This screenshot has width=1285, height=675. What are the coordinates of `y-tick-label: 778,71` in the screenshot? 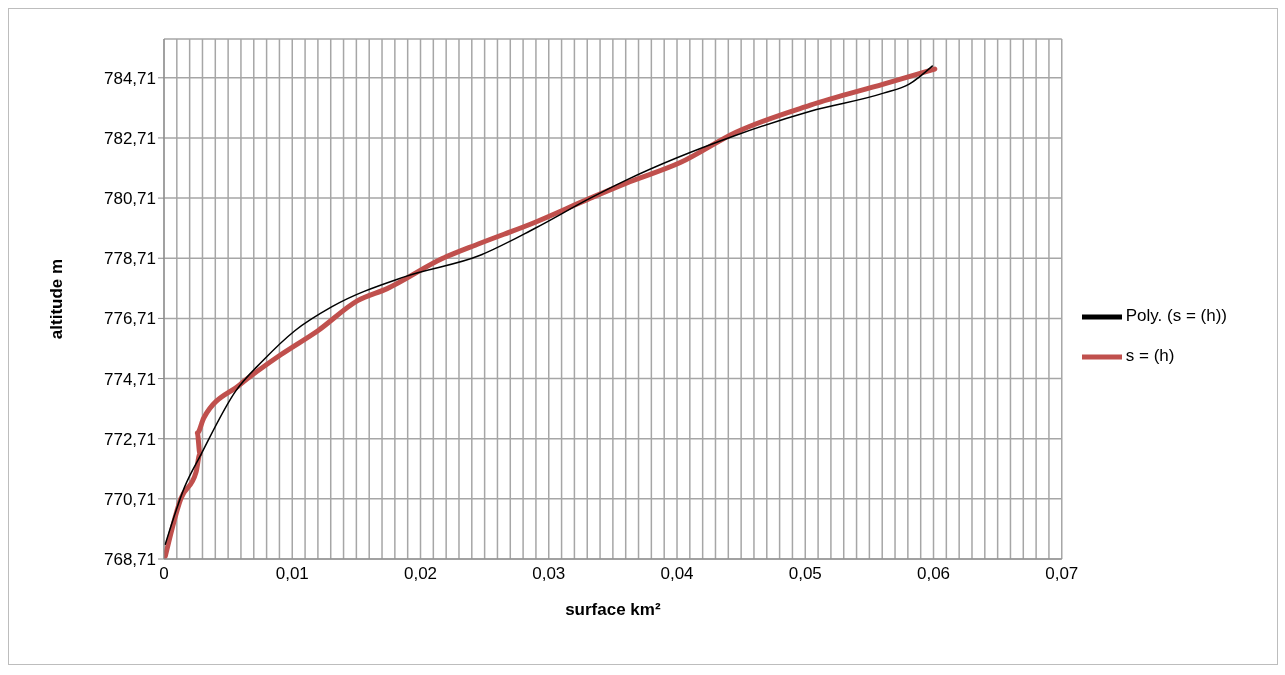 It's located at (130, 259).